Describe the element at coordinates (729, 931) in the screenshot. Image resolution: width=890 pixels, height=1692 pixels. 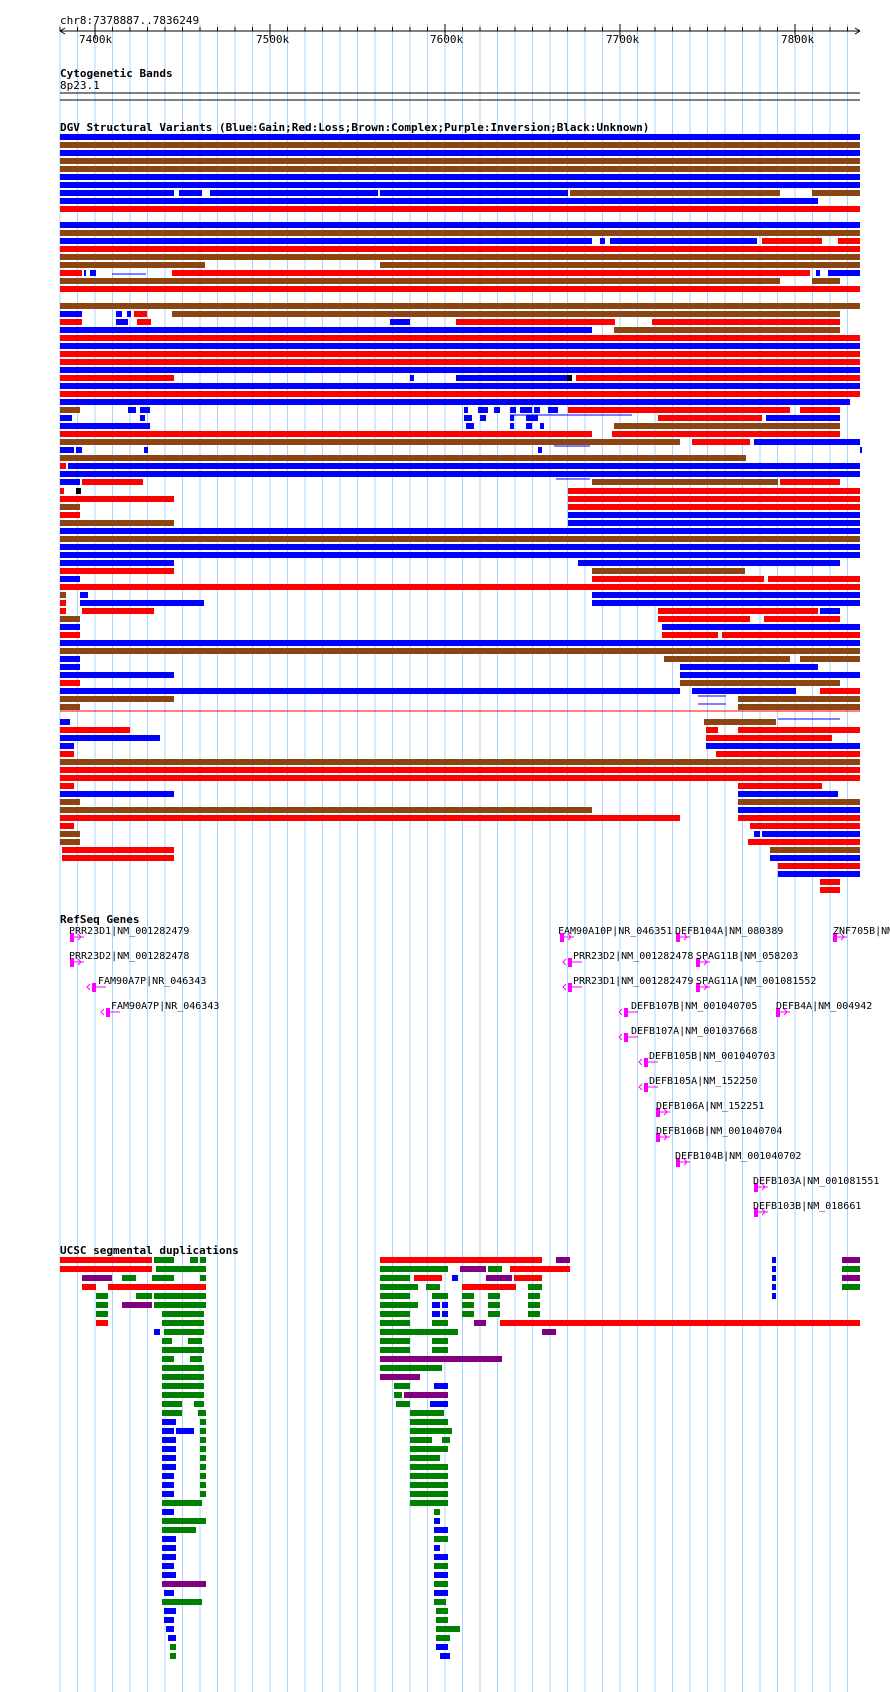
I see `gene-label: DEFB104A|NM_080389` at that location.